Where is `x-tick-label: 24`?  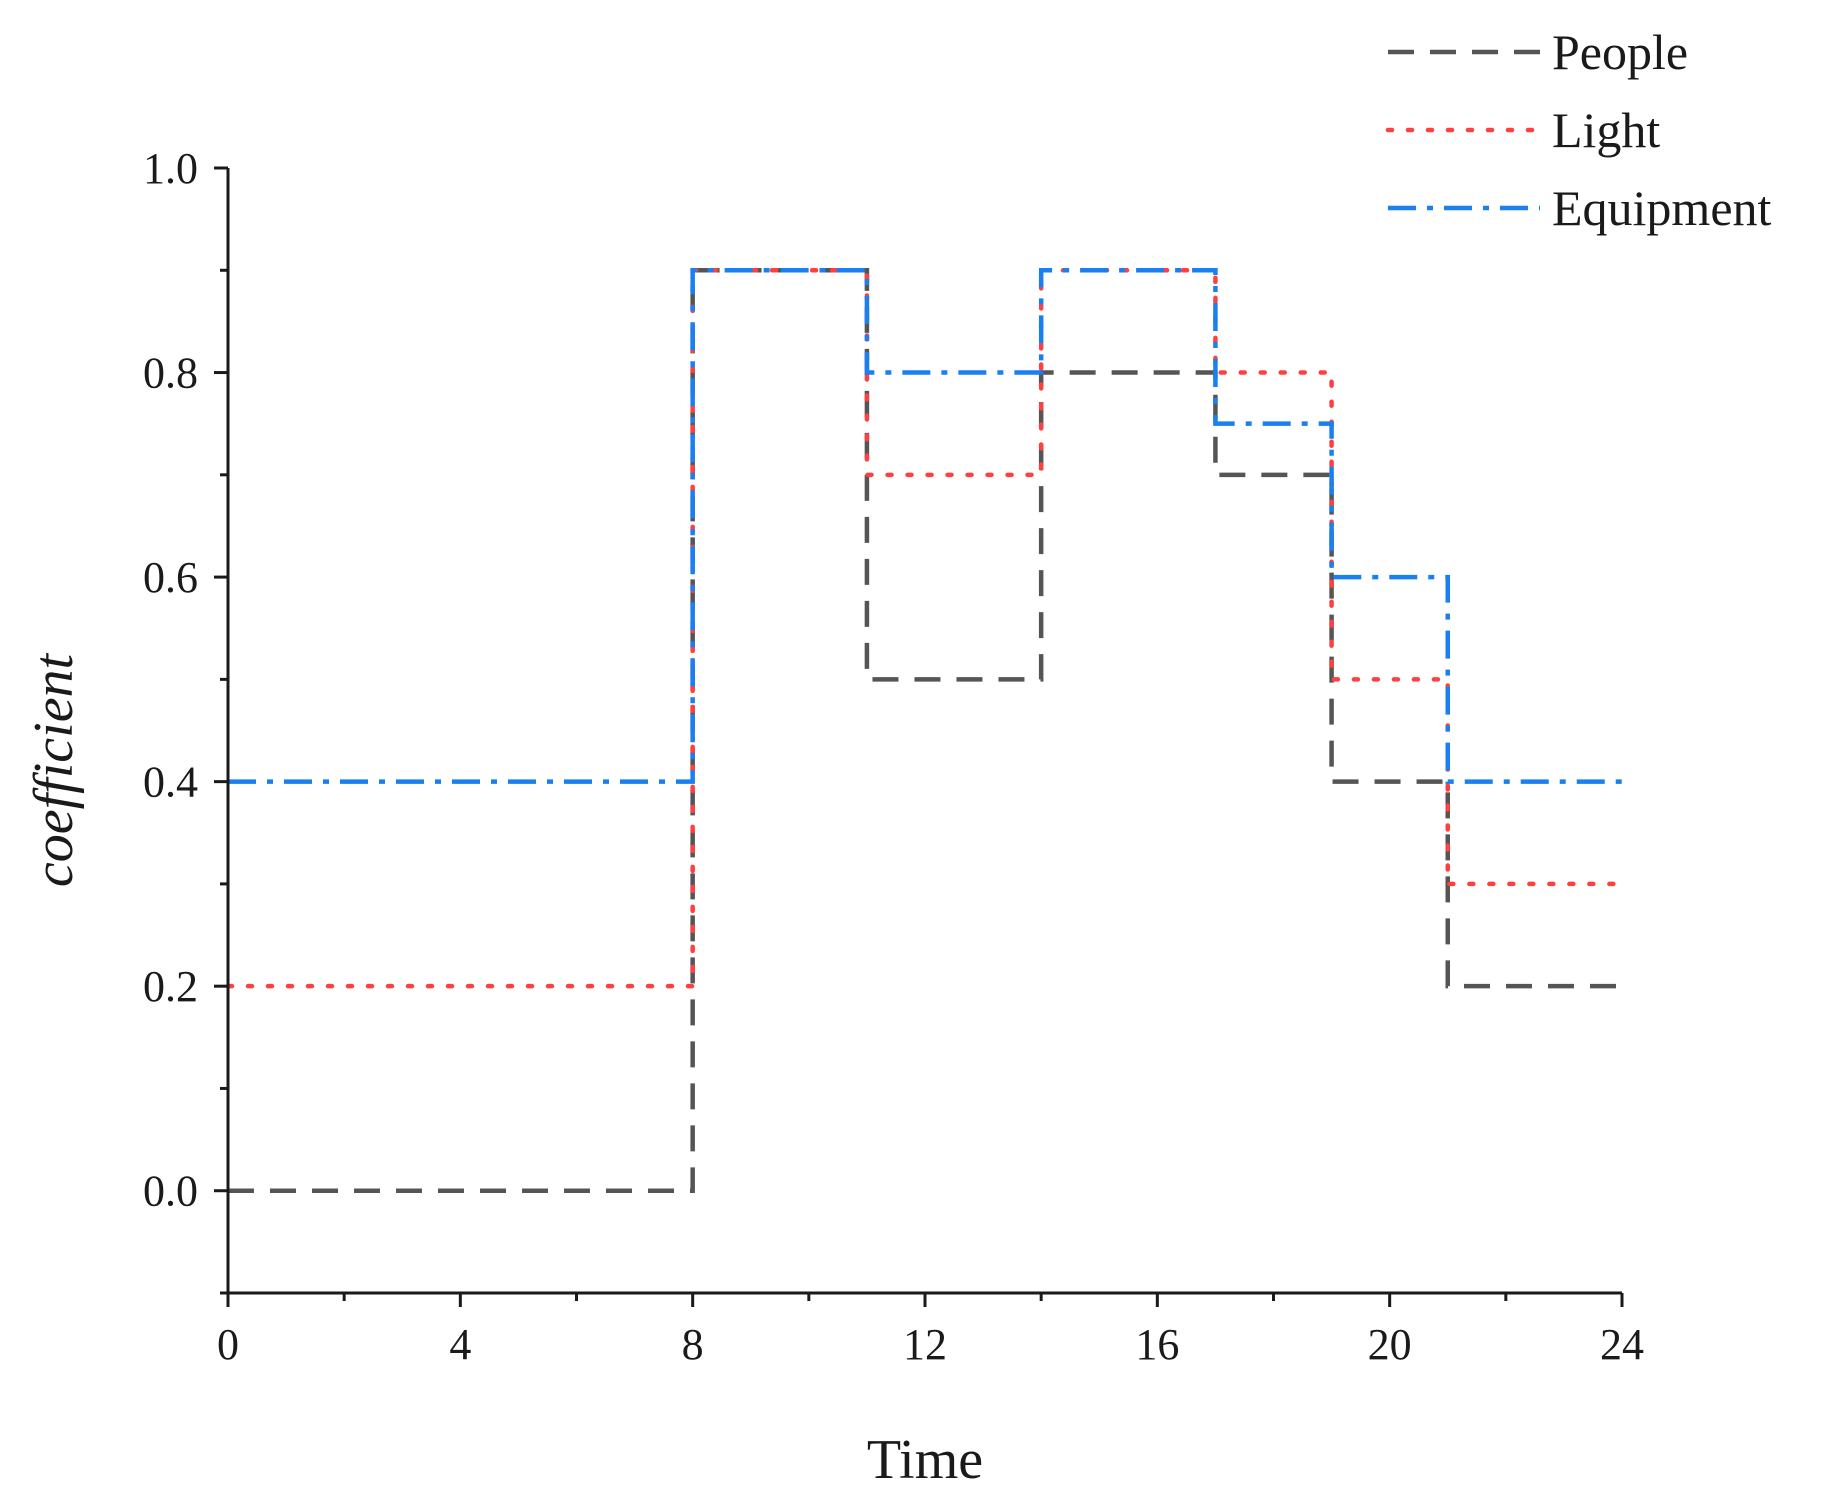
x-tick-label: 24 is located at coordinates (1622, 1344).